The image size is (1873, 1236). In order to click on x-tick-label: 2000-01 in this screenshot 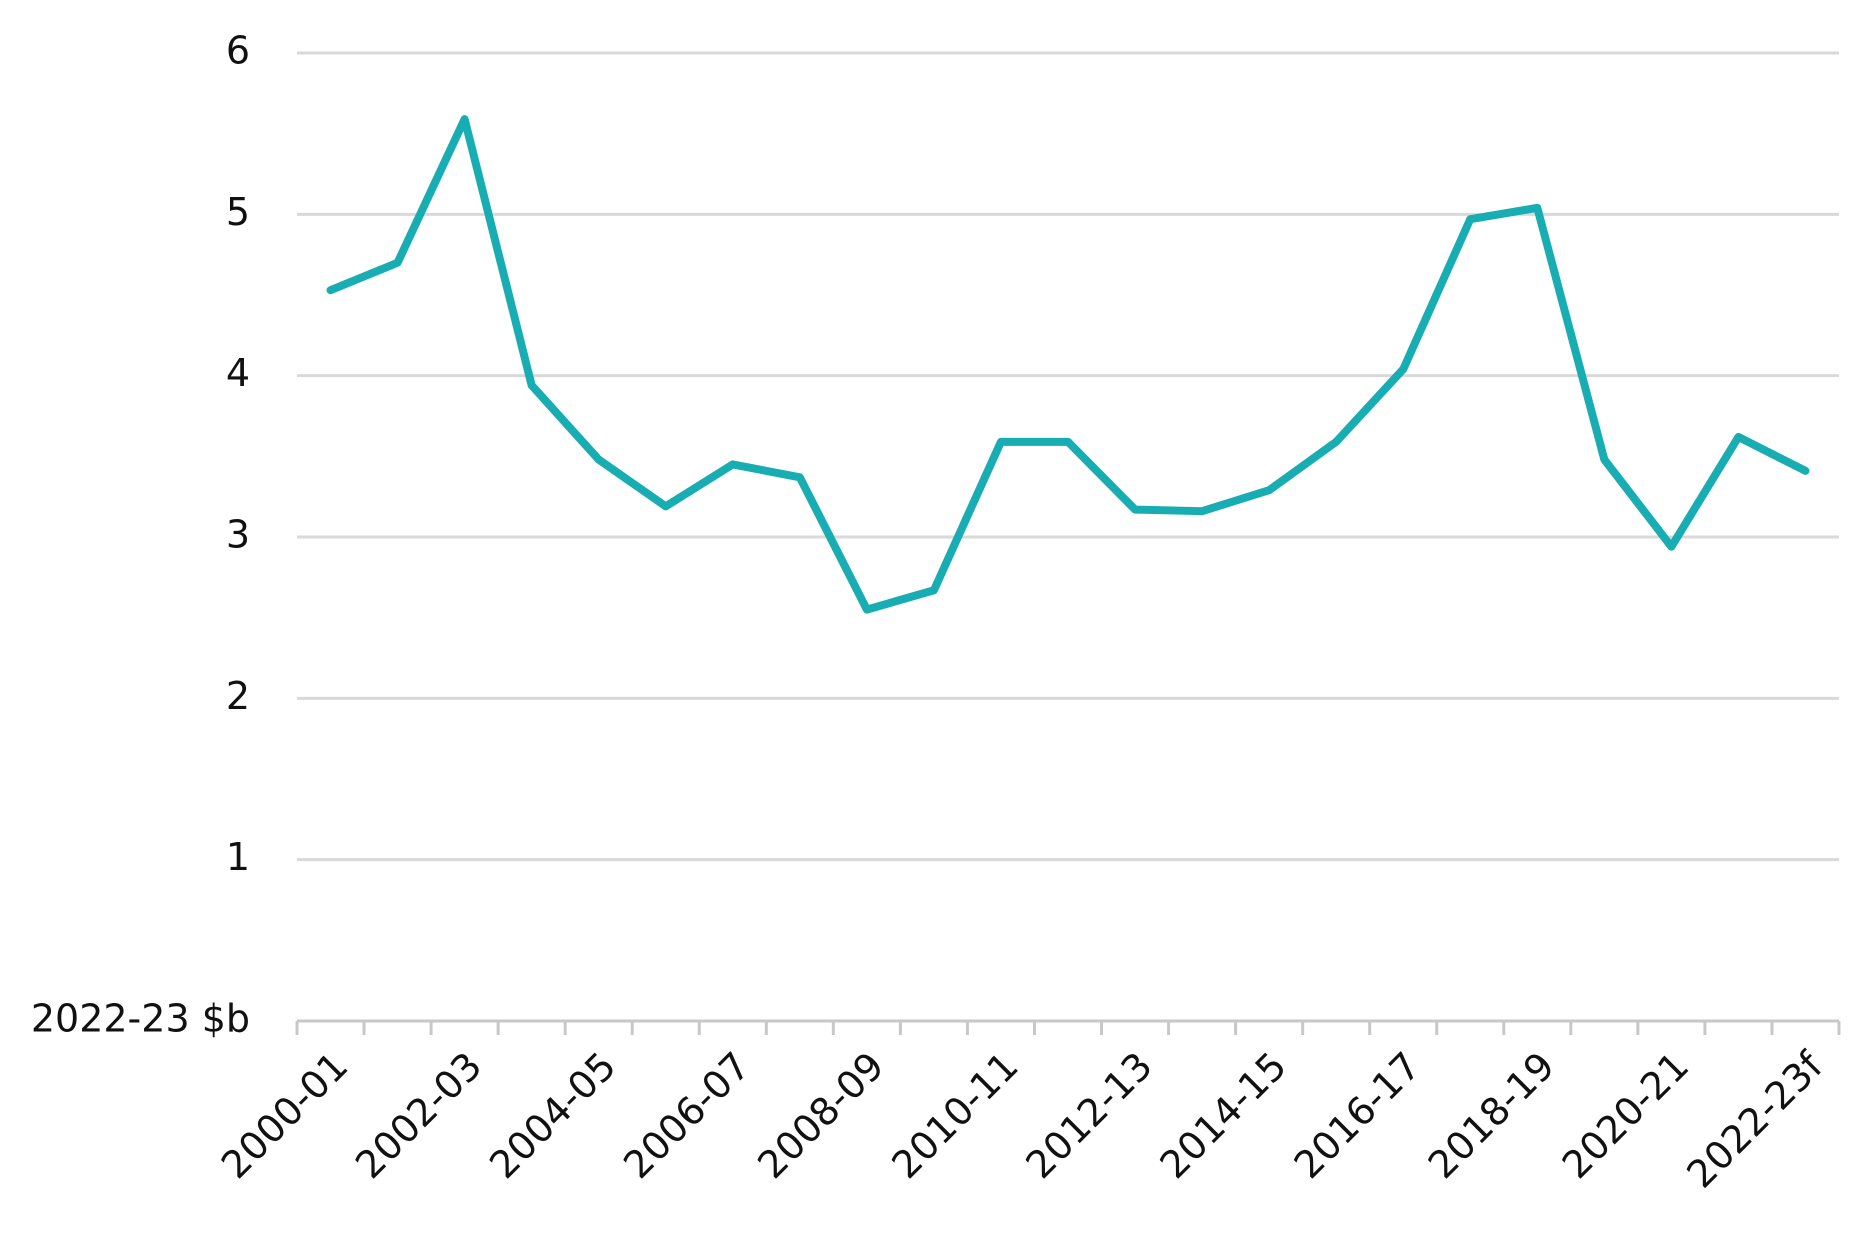, I will do `click(284, 1115)`.